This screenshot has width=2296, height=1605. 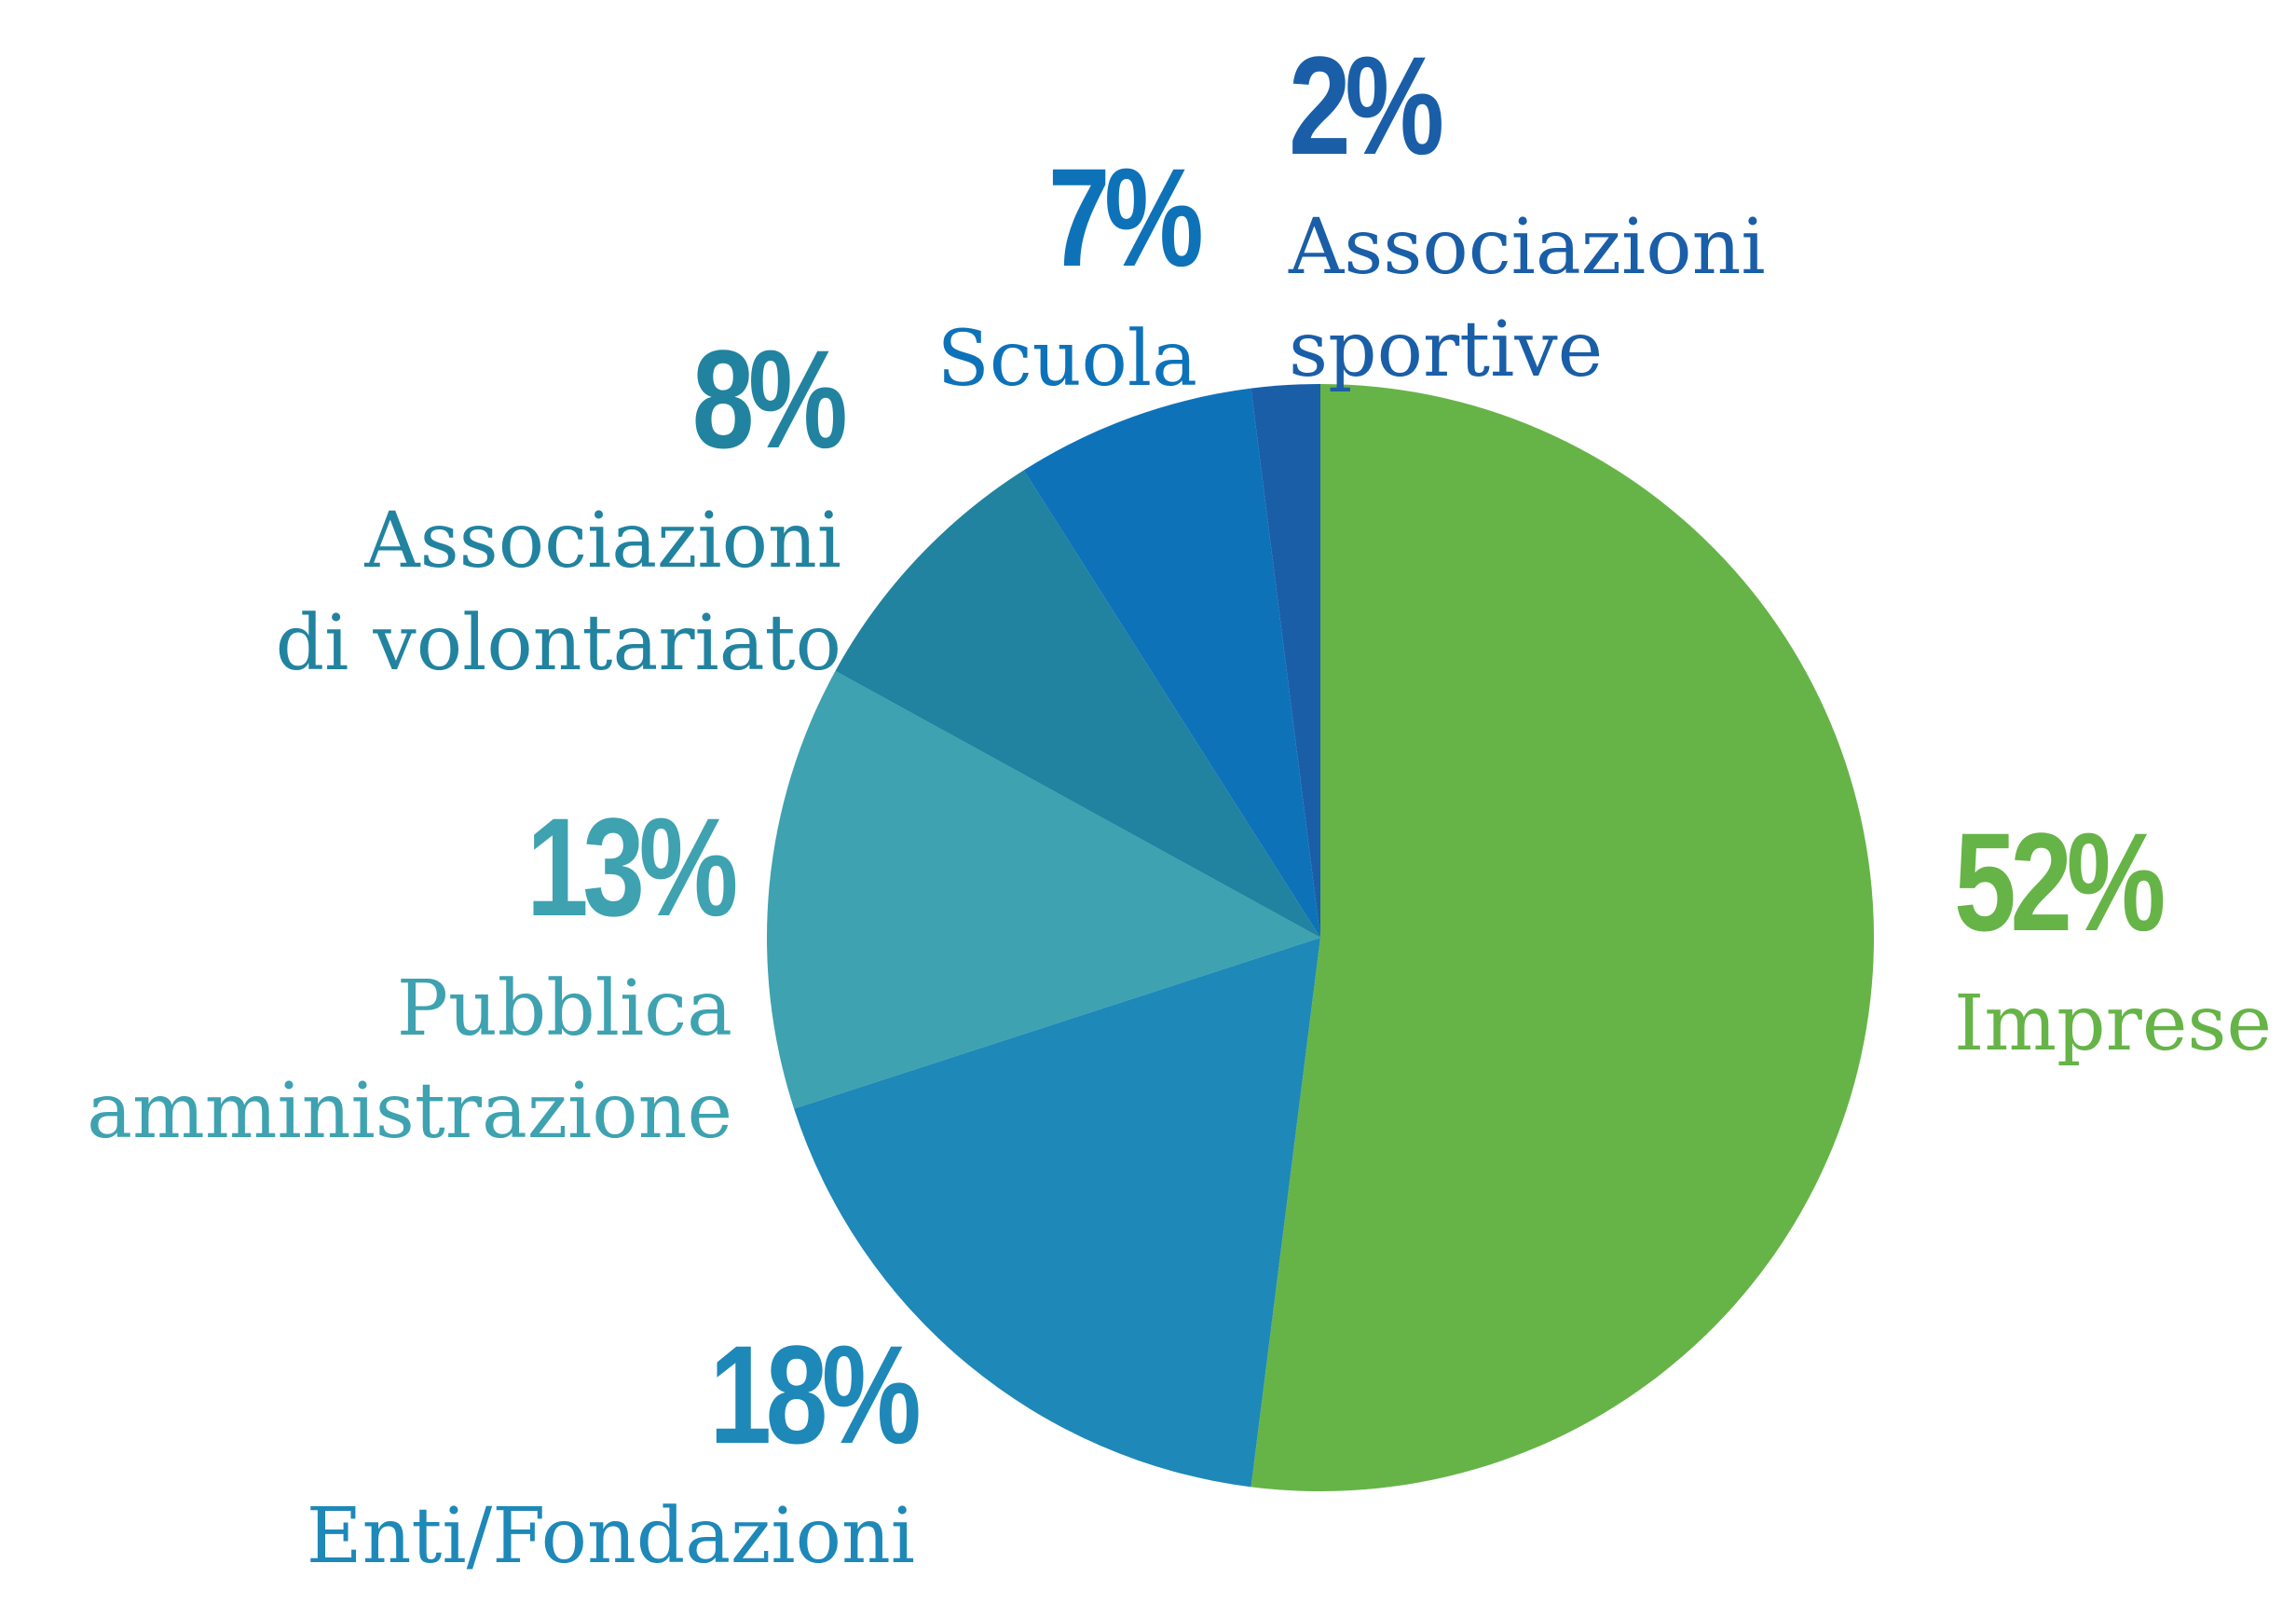 I want to click on category-label: Imprese, so click(x=2113, y=1024).